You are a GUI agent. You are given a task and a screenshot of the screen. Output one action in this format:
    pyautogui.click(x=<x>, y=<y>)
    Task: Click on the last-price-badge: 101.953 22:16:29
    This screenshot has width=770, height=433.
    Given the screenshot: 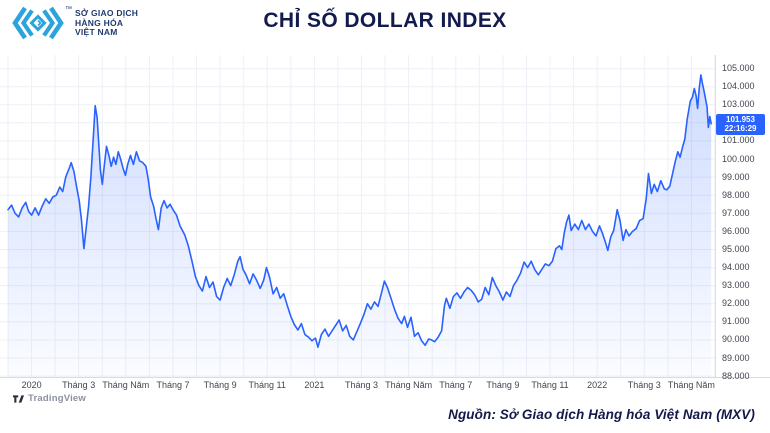 What is the action you would take?
    pyautogui.click(x=740, y=124)
    